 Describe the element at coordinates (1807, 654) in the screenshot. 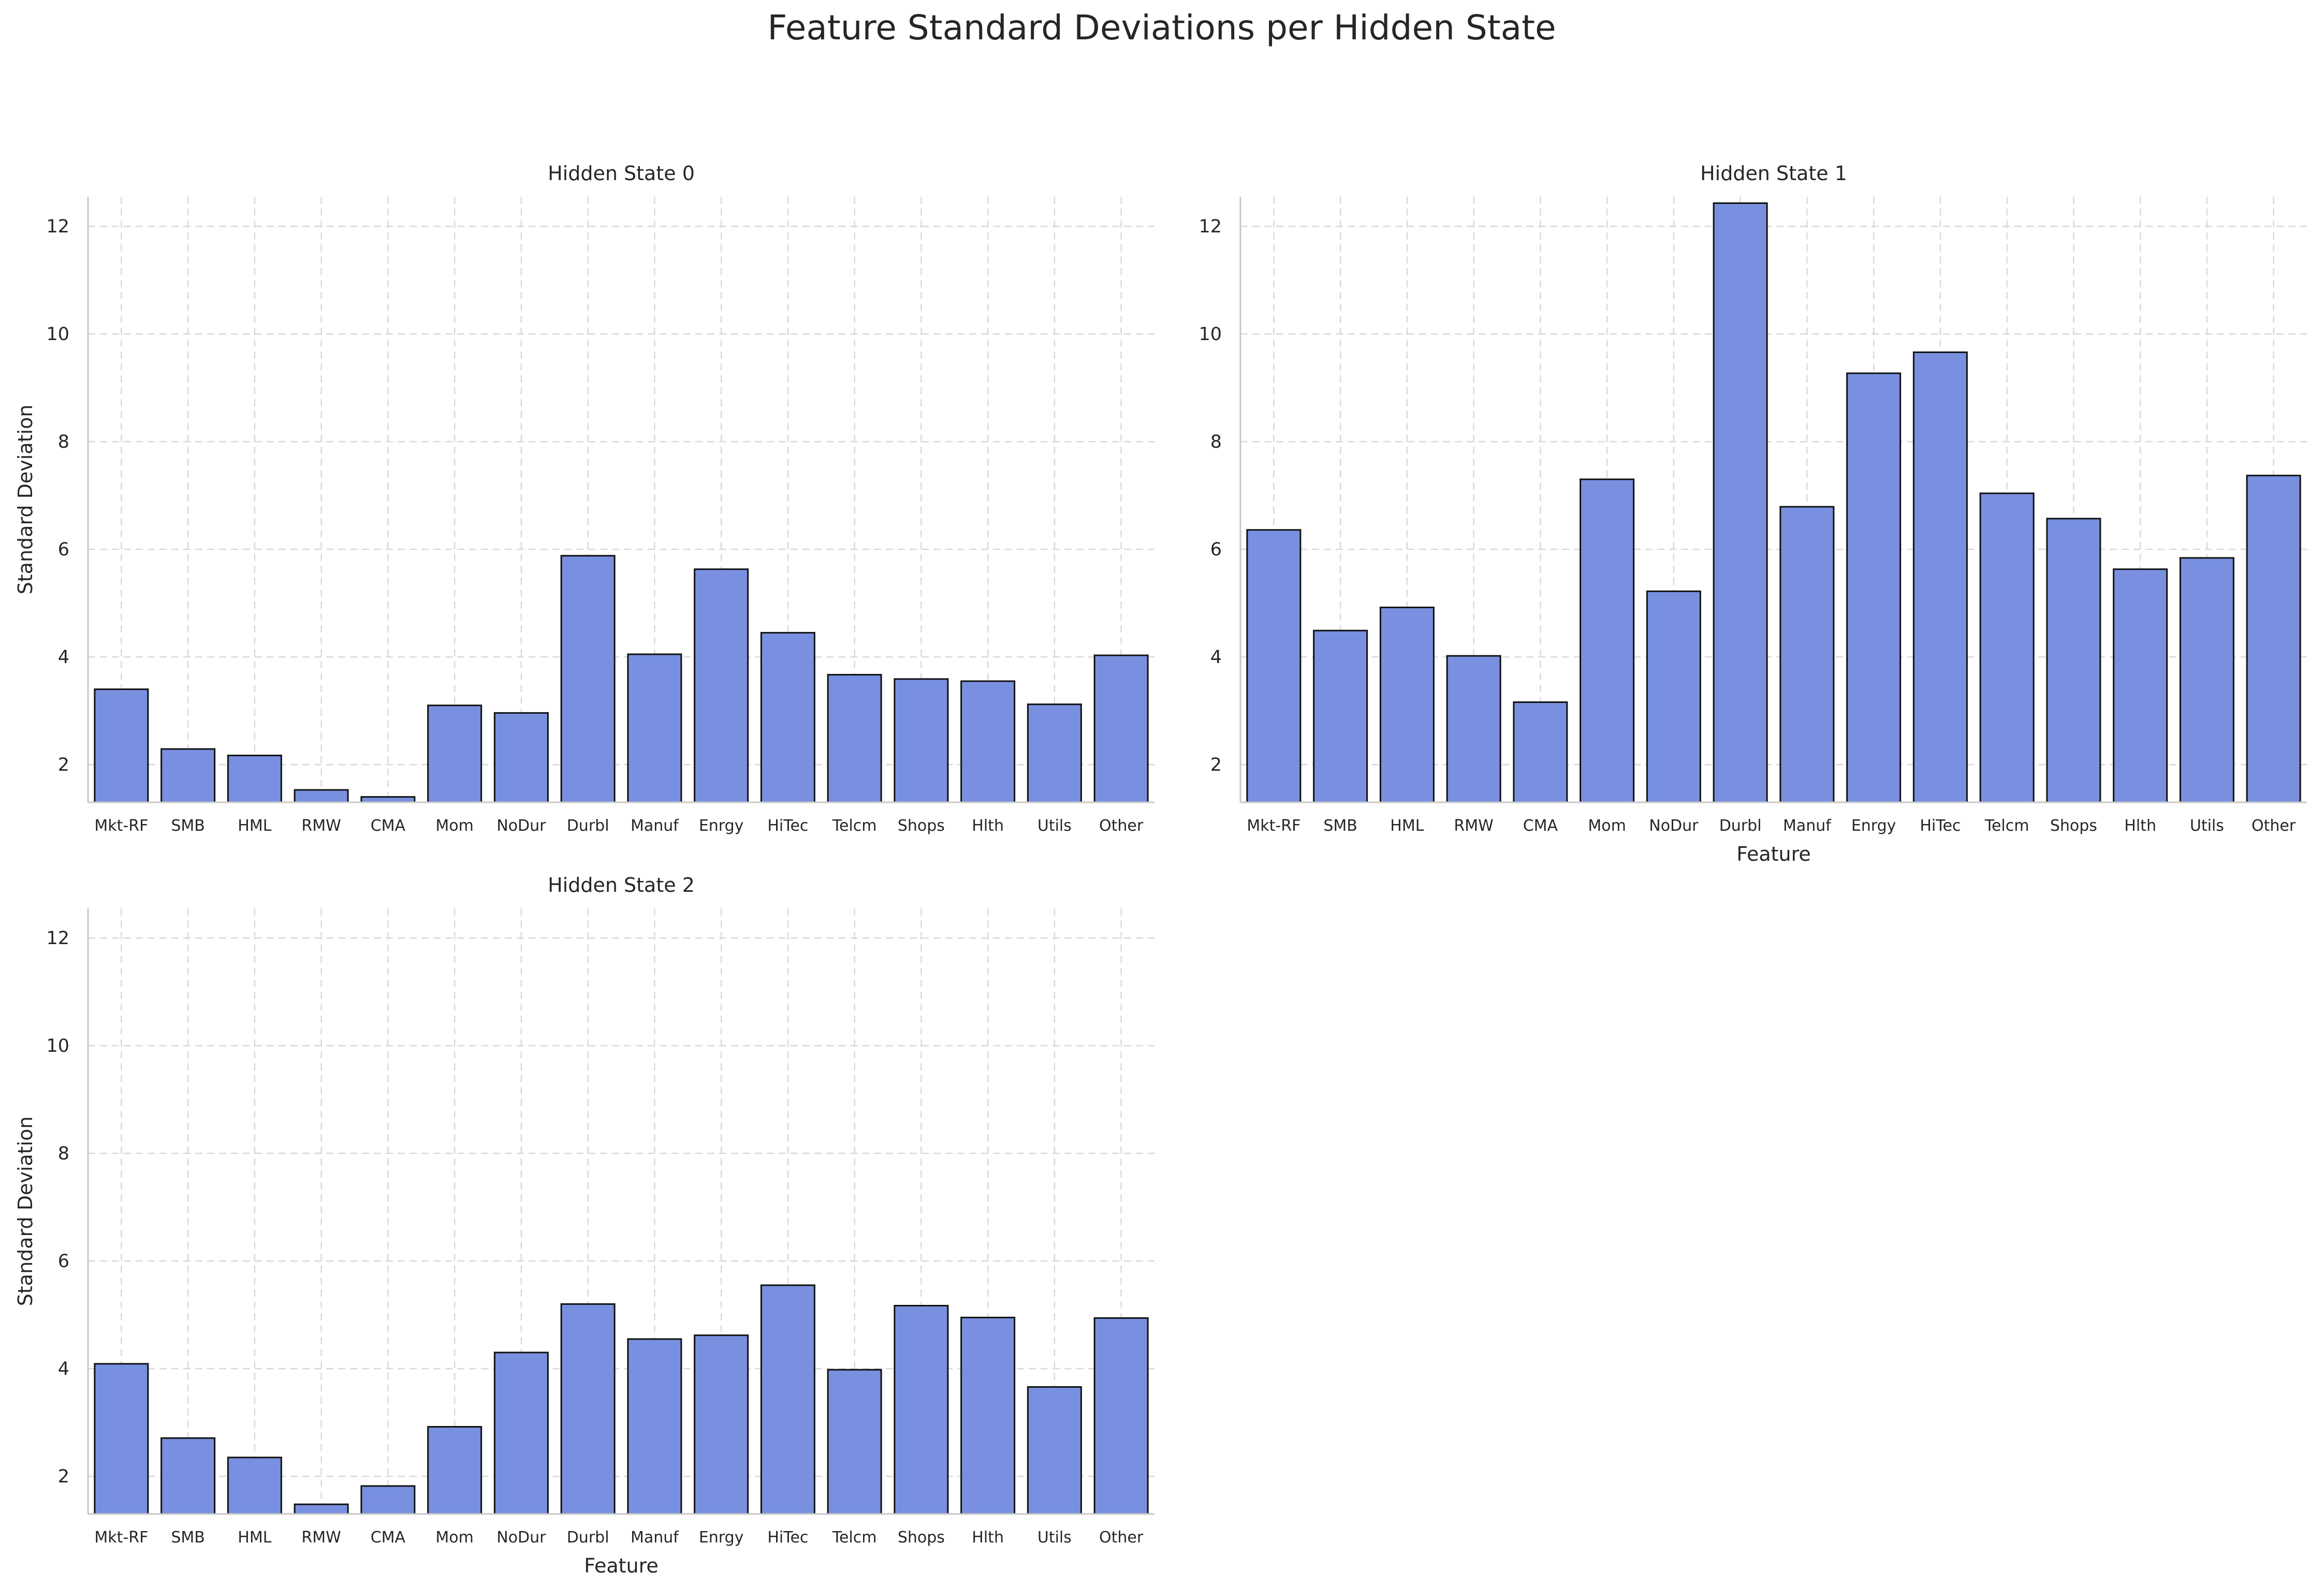

I see `bar-manuf` at that location.